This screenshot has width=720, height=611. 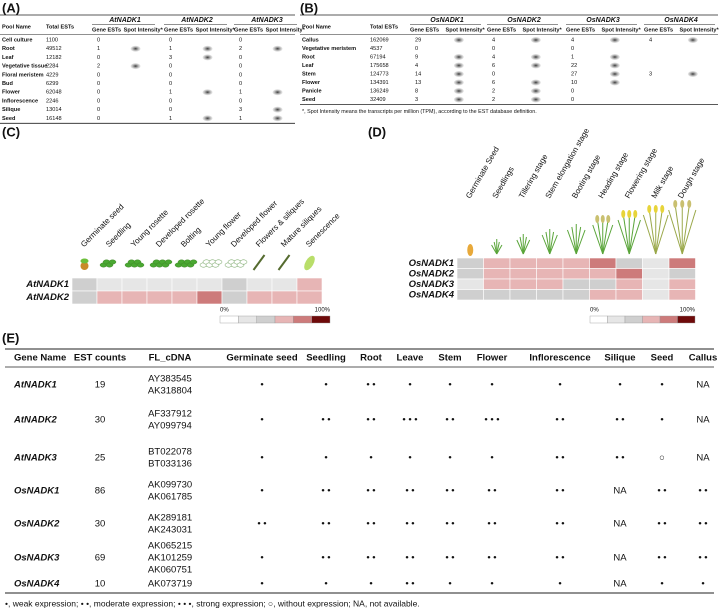 I want to click on legend-label: 100%, so click(x=323, y=311).